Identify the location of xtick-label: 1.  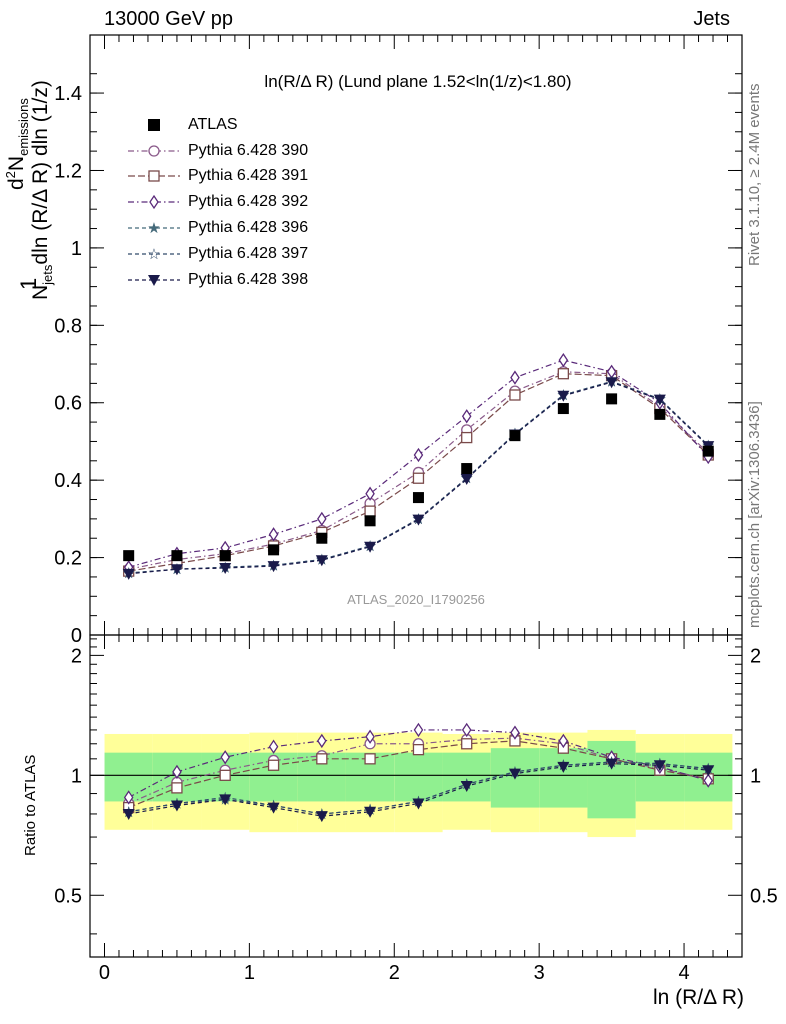
(249, 973).